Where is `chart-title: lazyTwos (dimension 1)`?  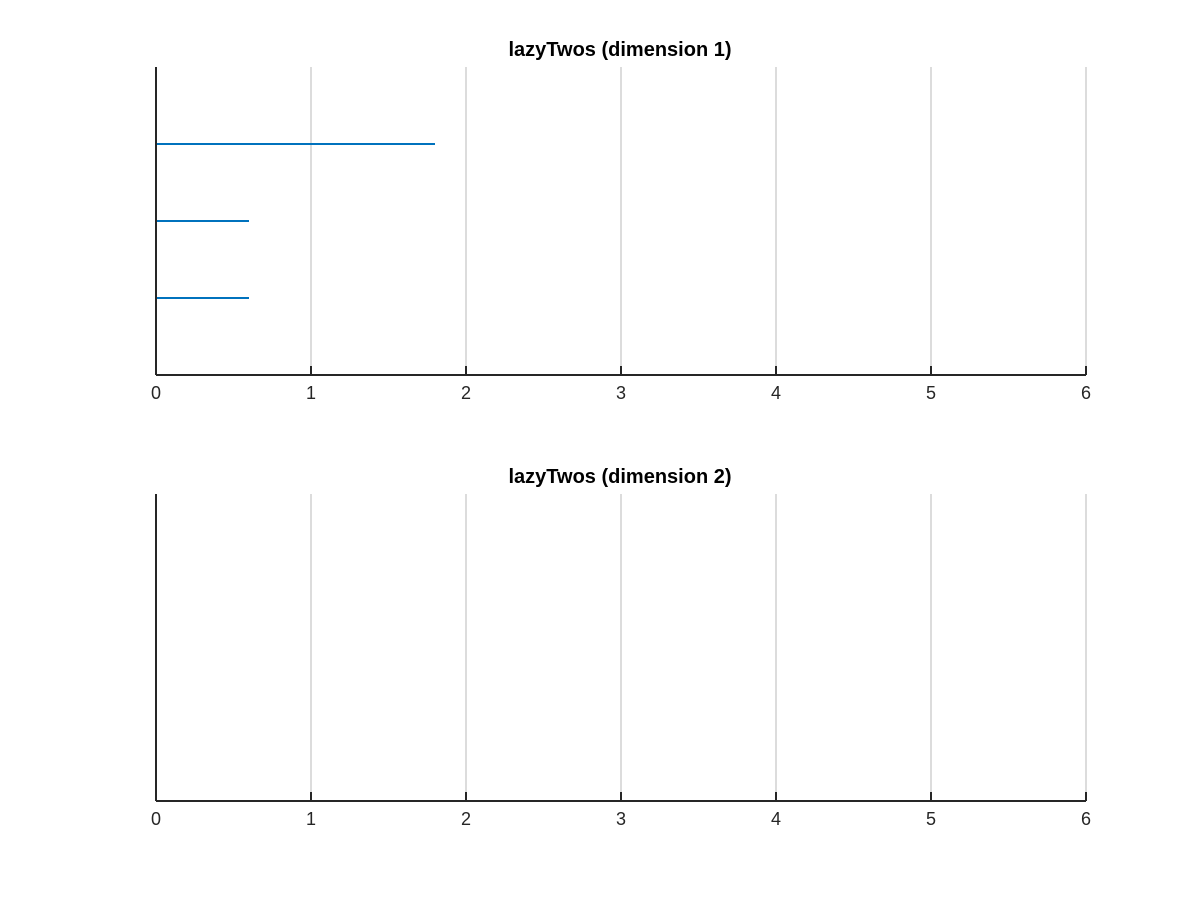
chart-title: lazyTwos (dimension 1) is located at coordinates (620, 50).